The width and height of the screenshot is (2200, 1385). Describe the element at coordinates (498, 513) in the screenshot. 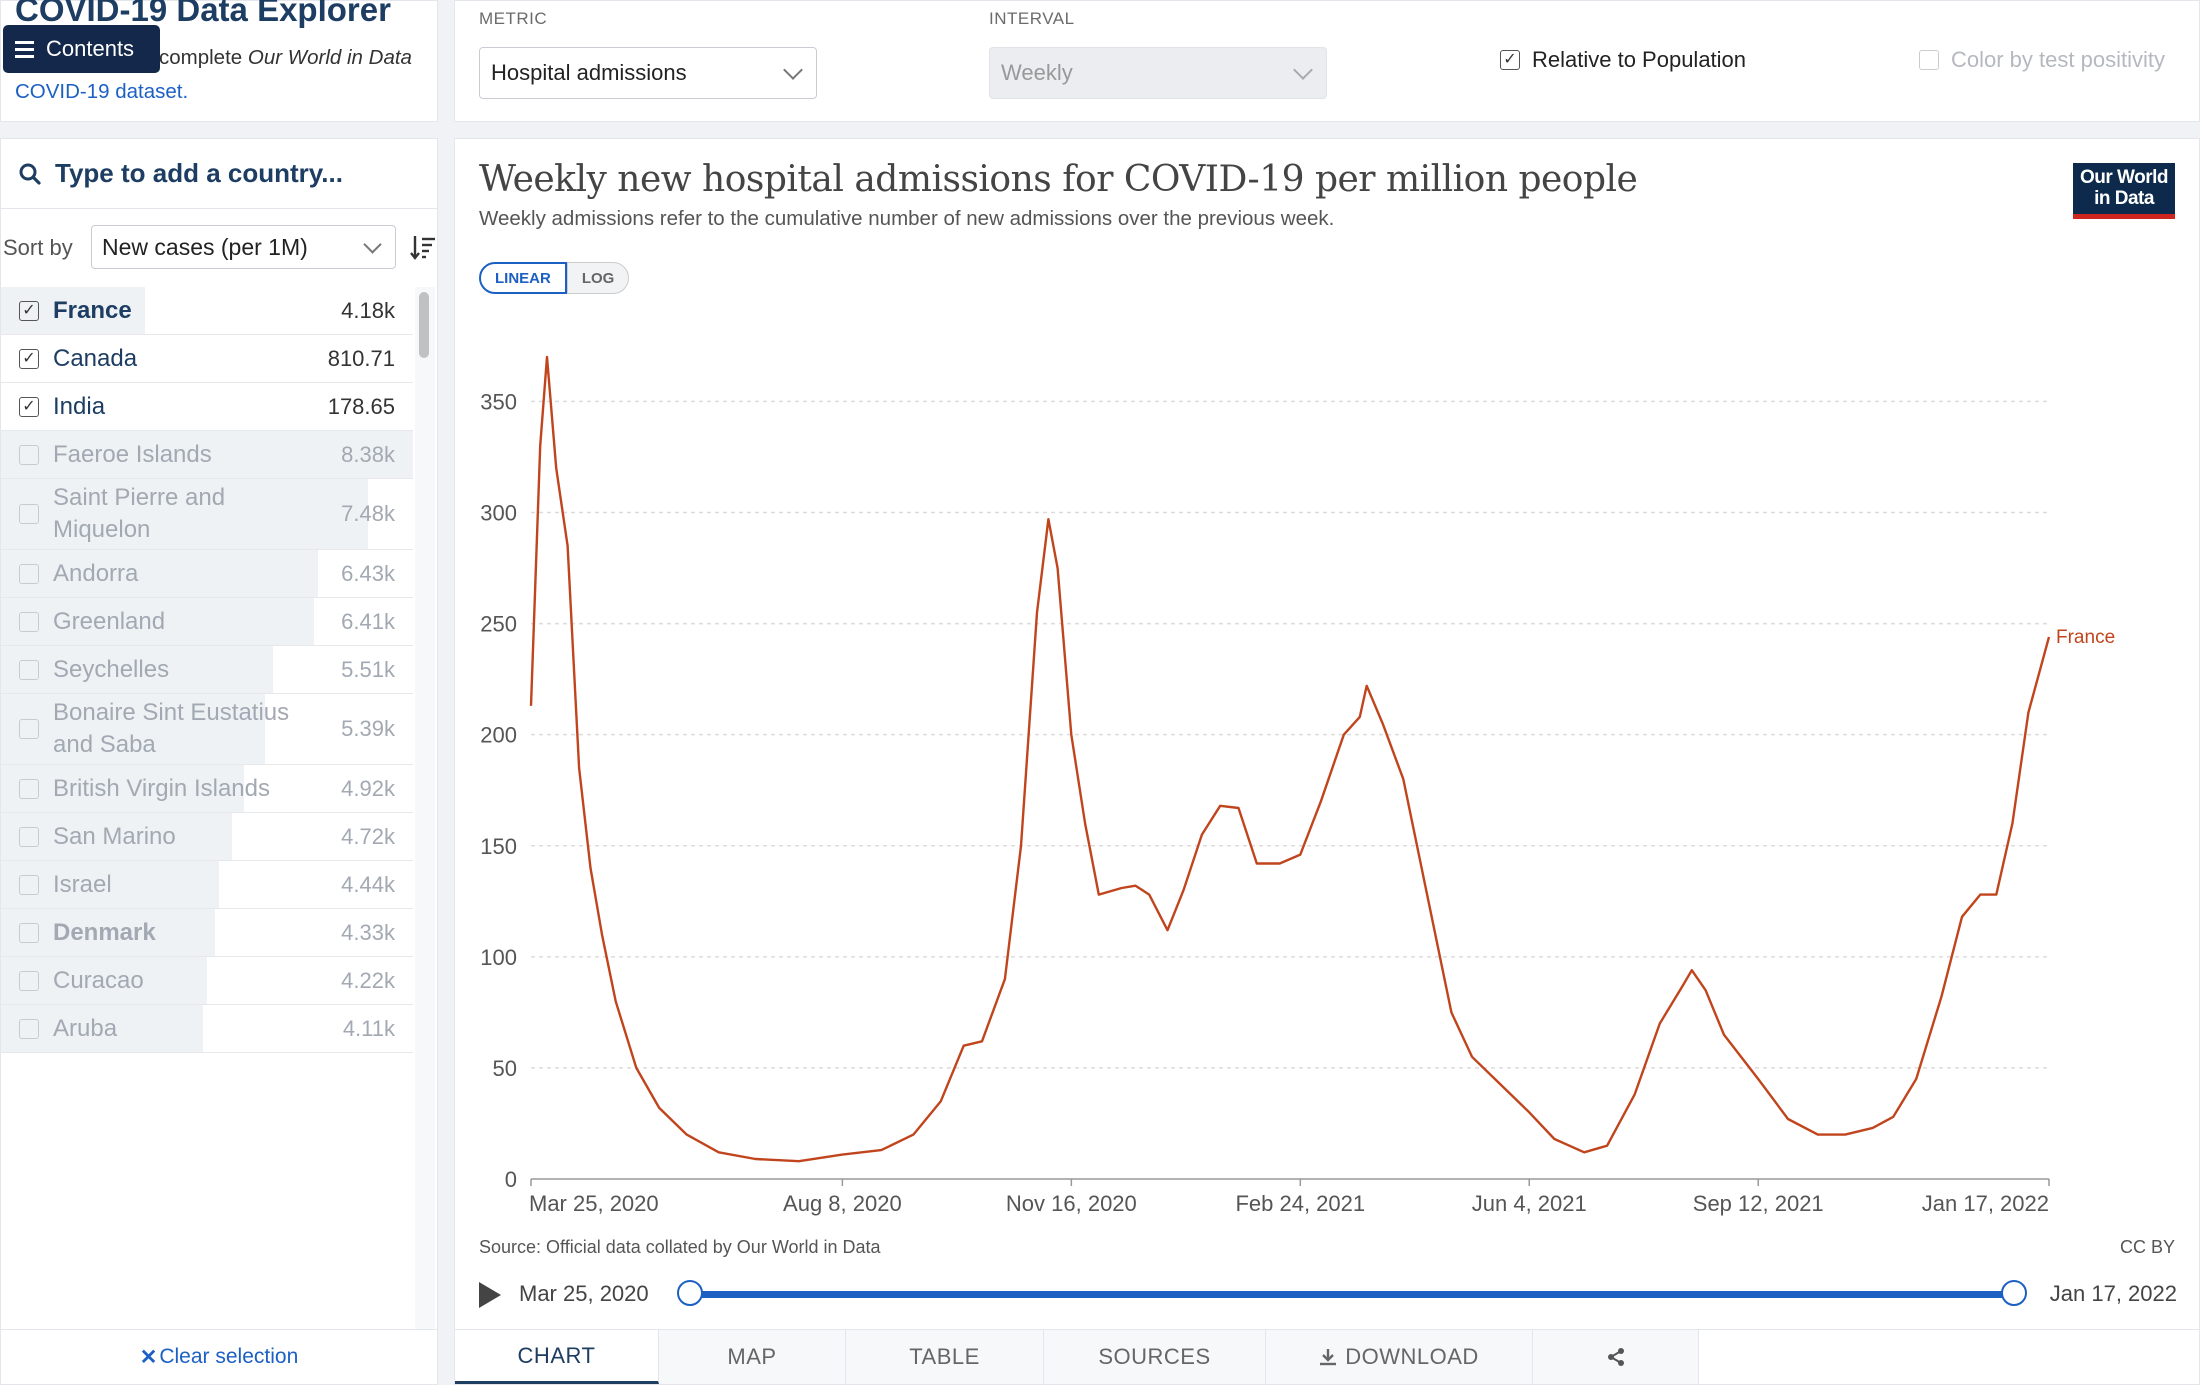

I see `y-tick-label: 300` at that location.